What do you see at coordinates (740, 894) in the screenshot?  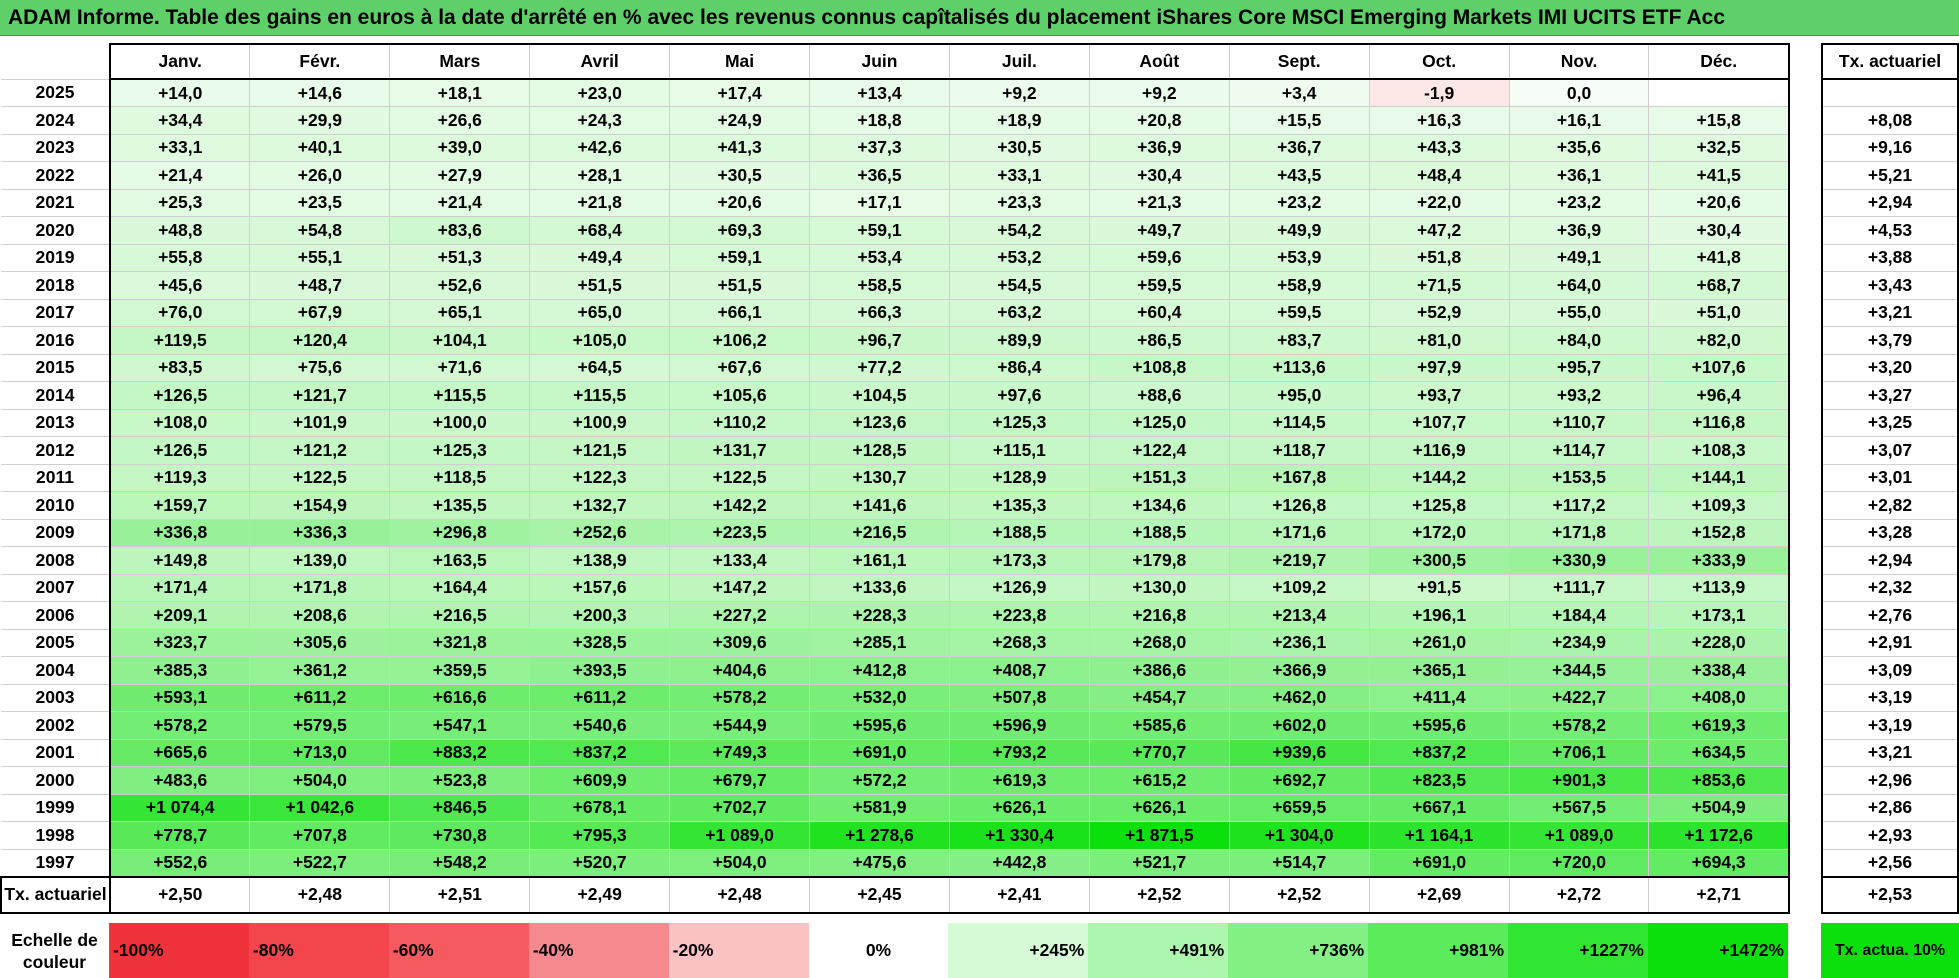 I see `footer-rate-cell: +2,48` at bounding box center [740, 894].